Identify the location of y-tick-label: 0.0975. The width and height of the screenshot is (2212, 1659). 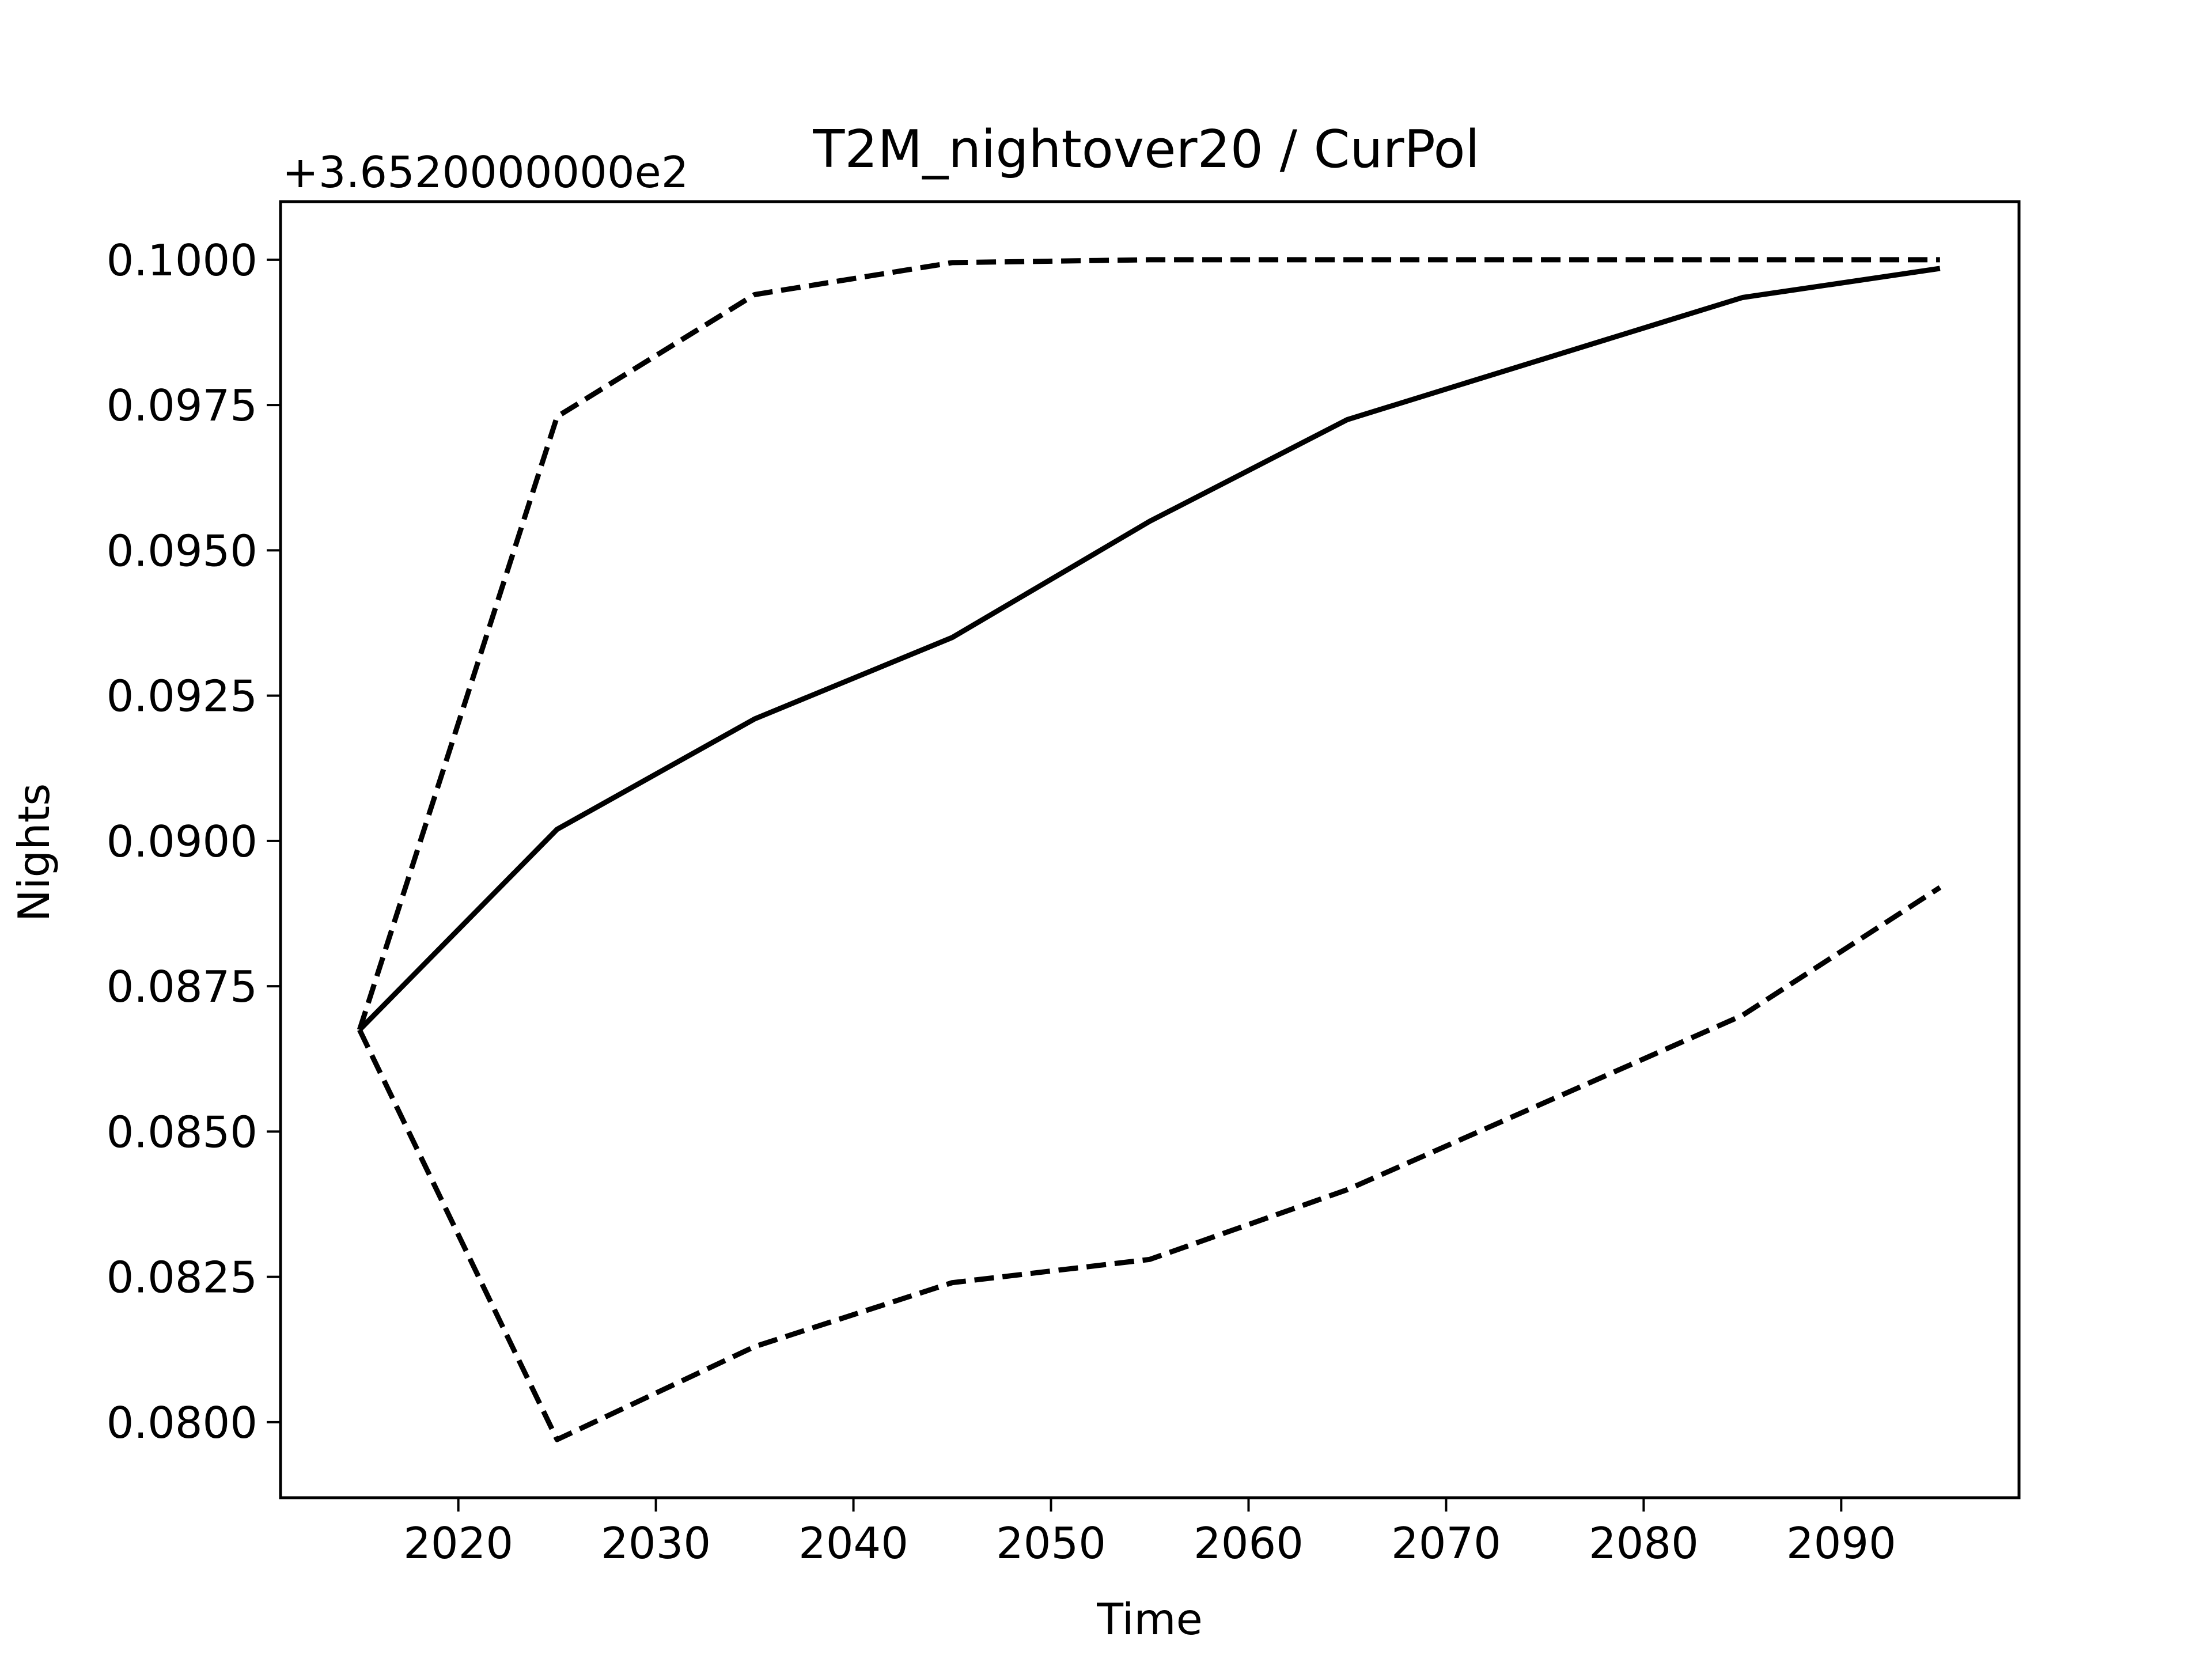
(182, 405).